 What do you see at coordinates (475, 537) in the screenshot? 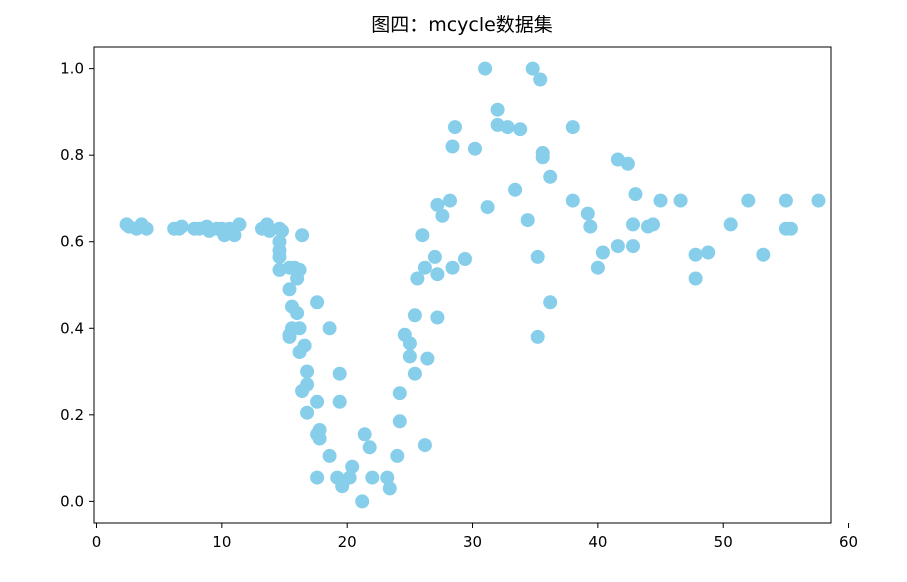
I see `x-ticks: 0 10 20 30 40 50 60` at bounding box center [475, 537].